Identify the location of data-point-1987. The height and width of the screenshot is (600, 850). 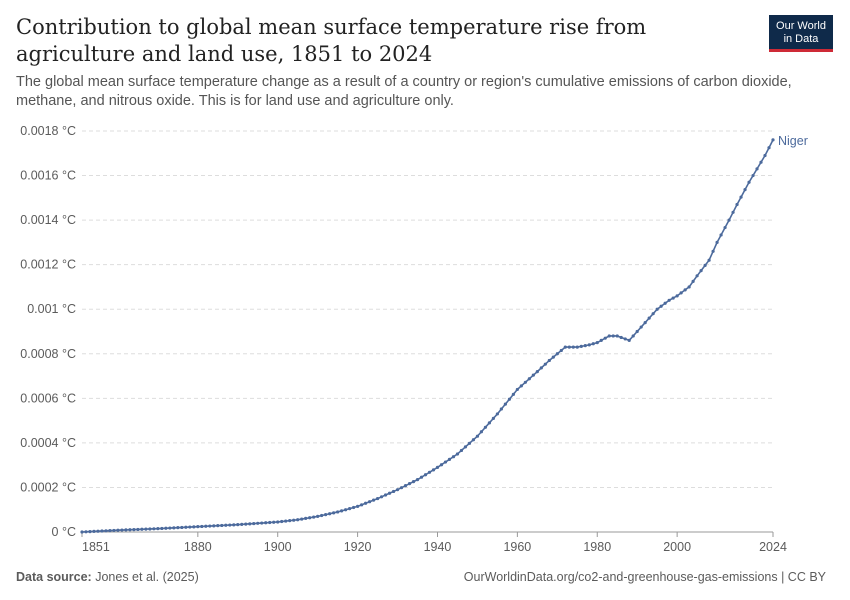
(625, 339).